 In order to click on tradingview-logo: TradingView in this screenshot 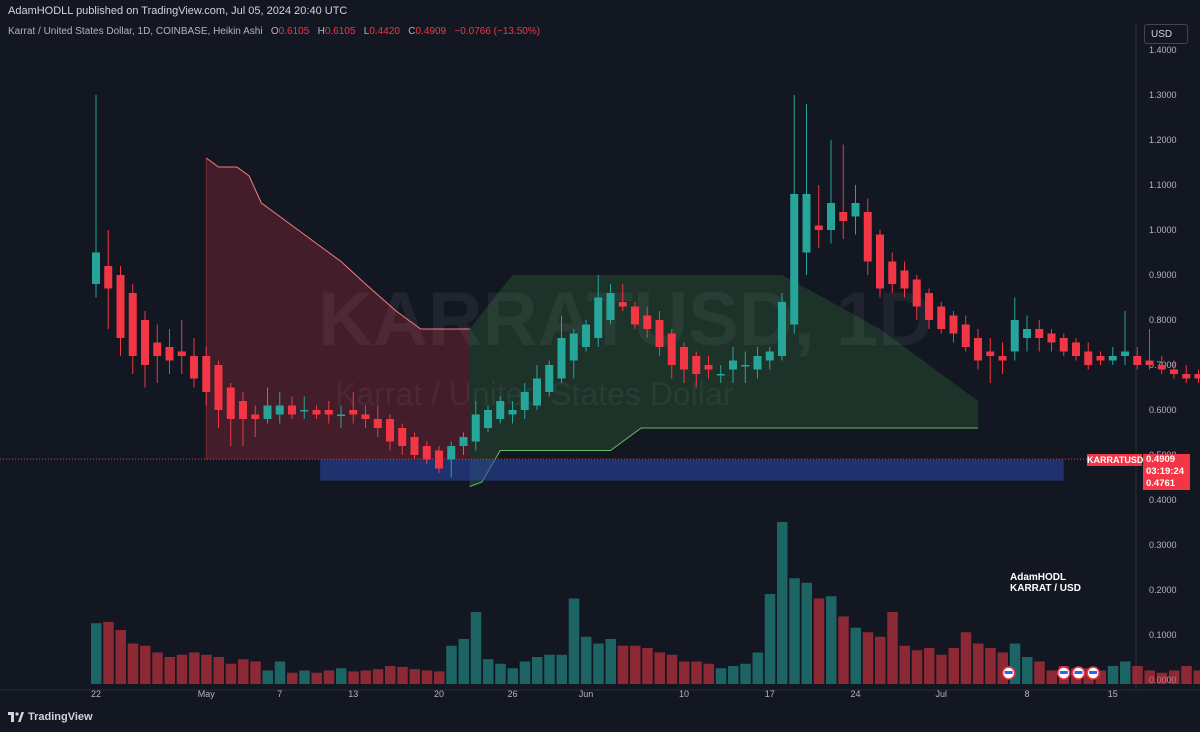, I will do `click(50, 717)`.